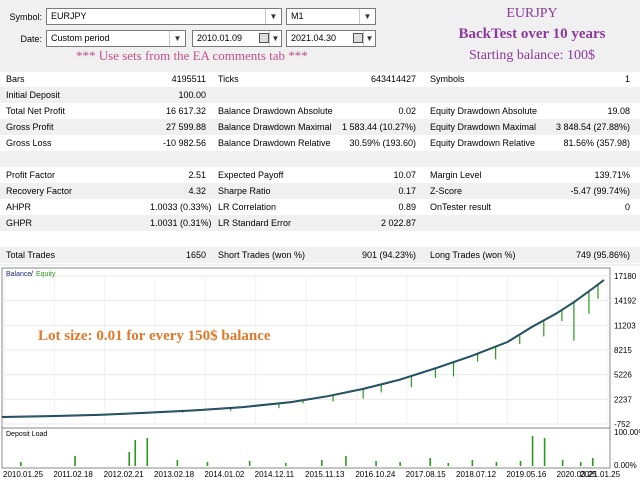 Image resolution: width=640 pixels, height=480 pixels. What do you see at coordinates (244, 191) in the screenshot?
I see `stat-label: Sharpe Ratio` at bounding box center [244, 191].